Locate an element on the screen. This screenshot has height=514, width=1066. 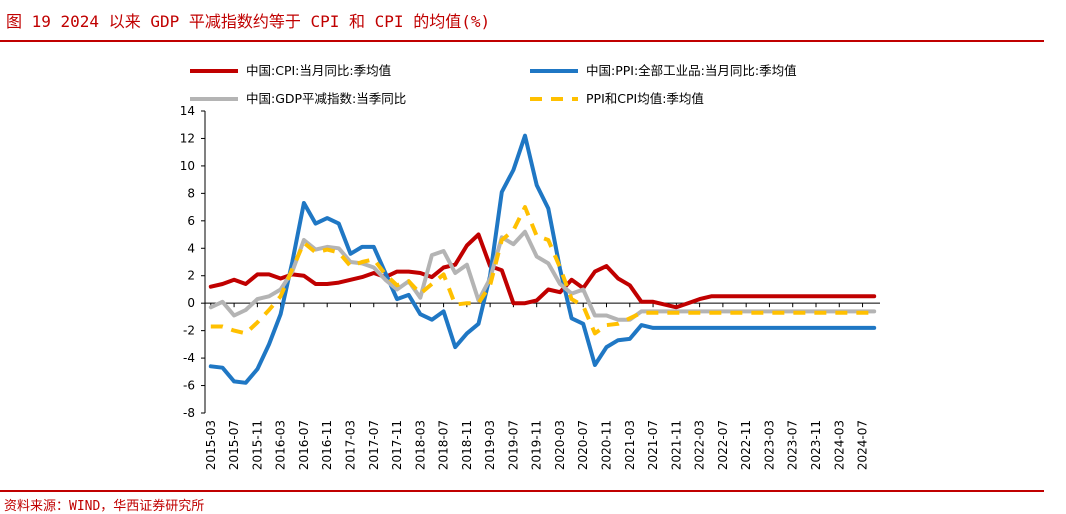
x-tick-label: 2020-07 is located at coordinates (583, 445).